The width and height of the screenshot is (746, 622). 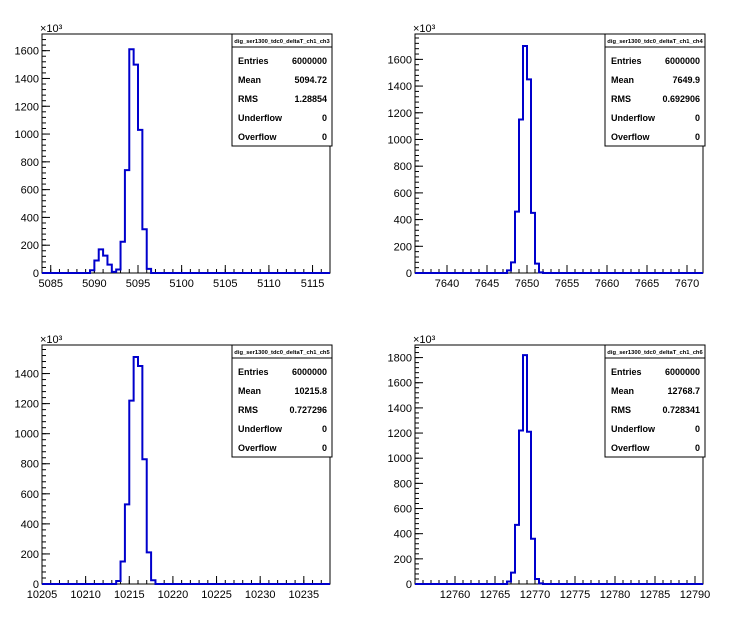 What do you see at coordinates (181, 284) in the screenshot?
I see `x-tick-label: 5100` at bounding box center [181, 284].